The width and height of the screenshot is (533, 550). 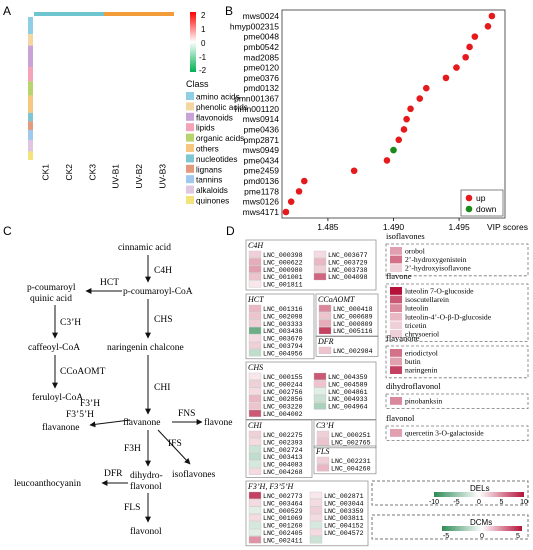 I want to click on enzyme-group-title: CCoAOMT, so click(x=336, y=299).